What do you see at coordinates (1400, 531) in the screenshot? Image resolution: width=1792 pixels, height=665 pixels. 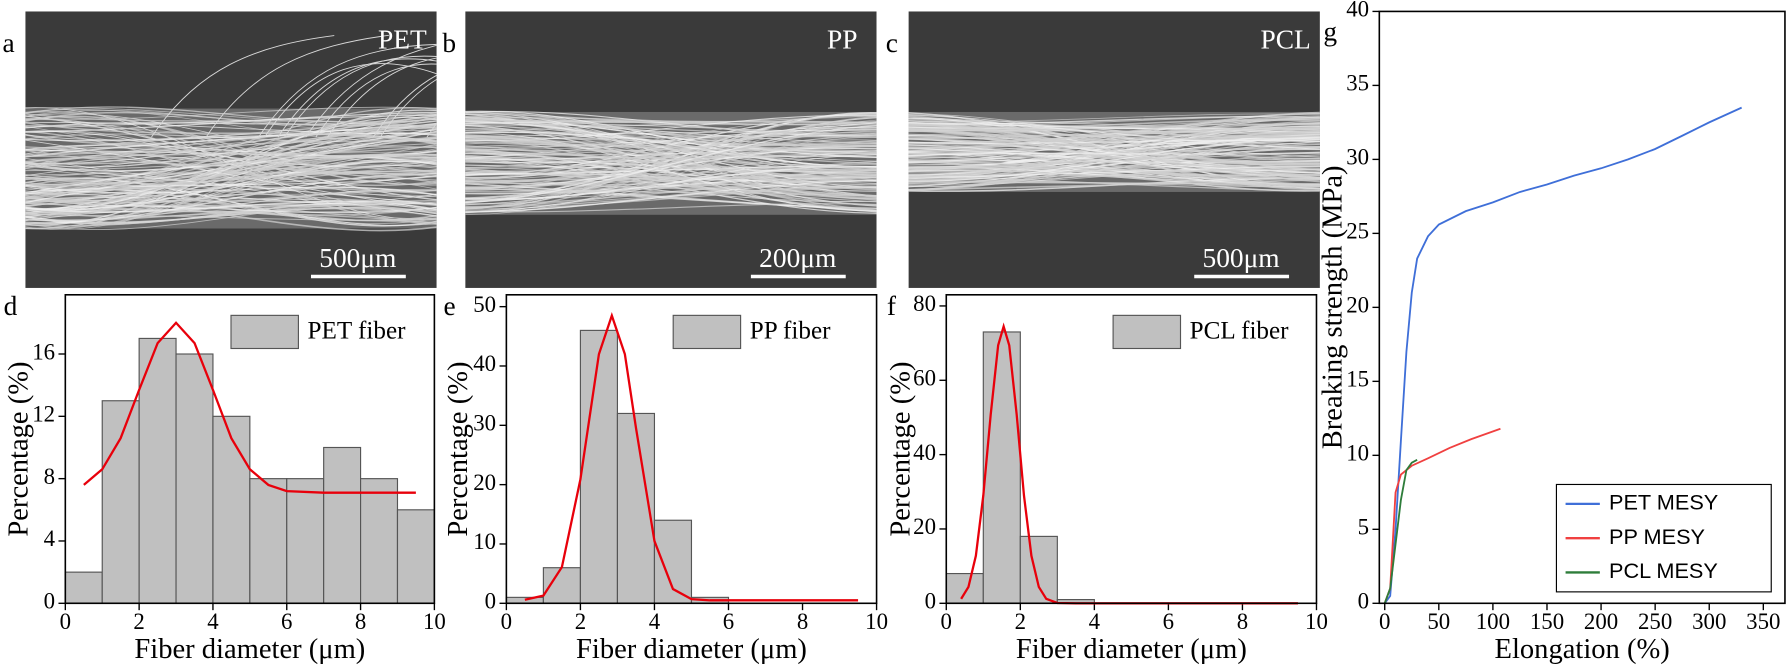 I see `data-line` at bounding box center [1400, 531].